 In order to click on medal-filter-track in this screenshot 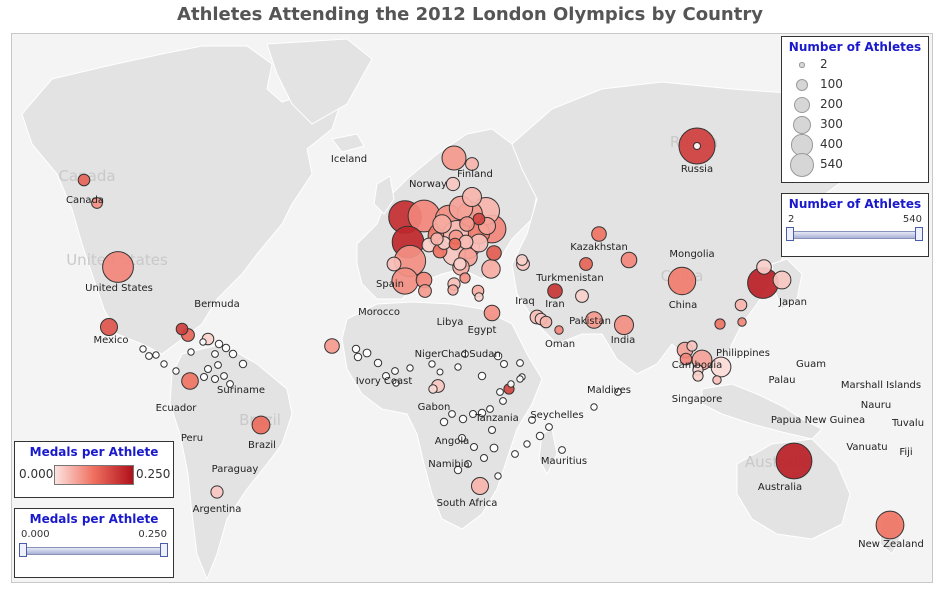, I will do `click(94, 551)`.